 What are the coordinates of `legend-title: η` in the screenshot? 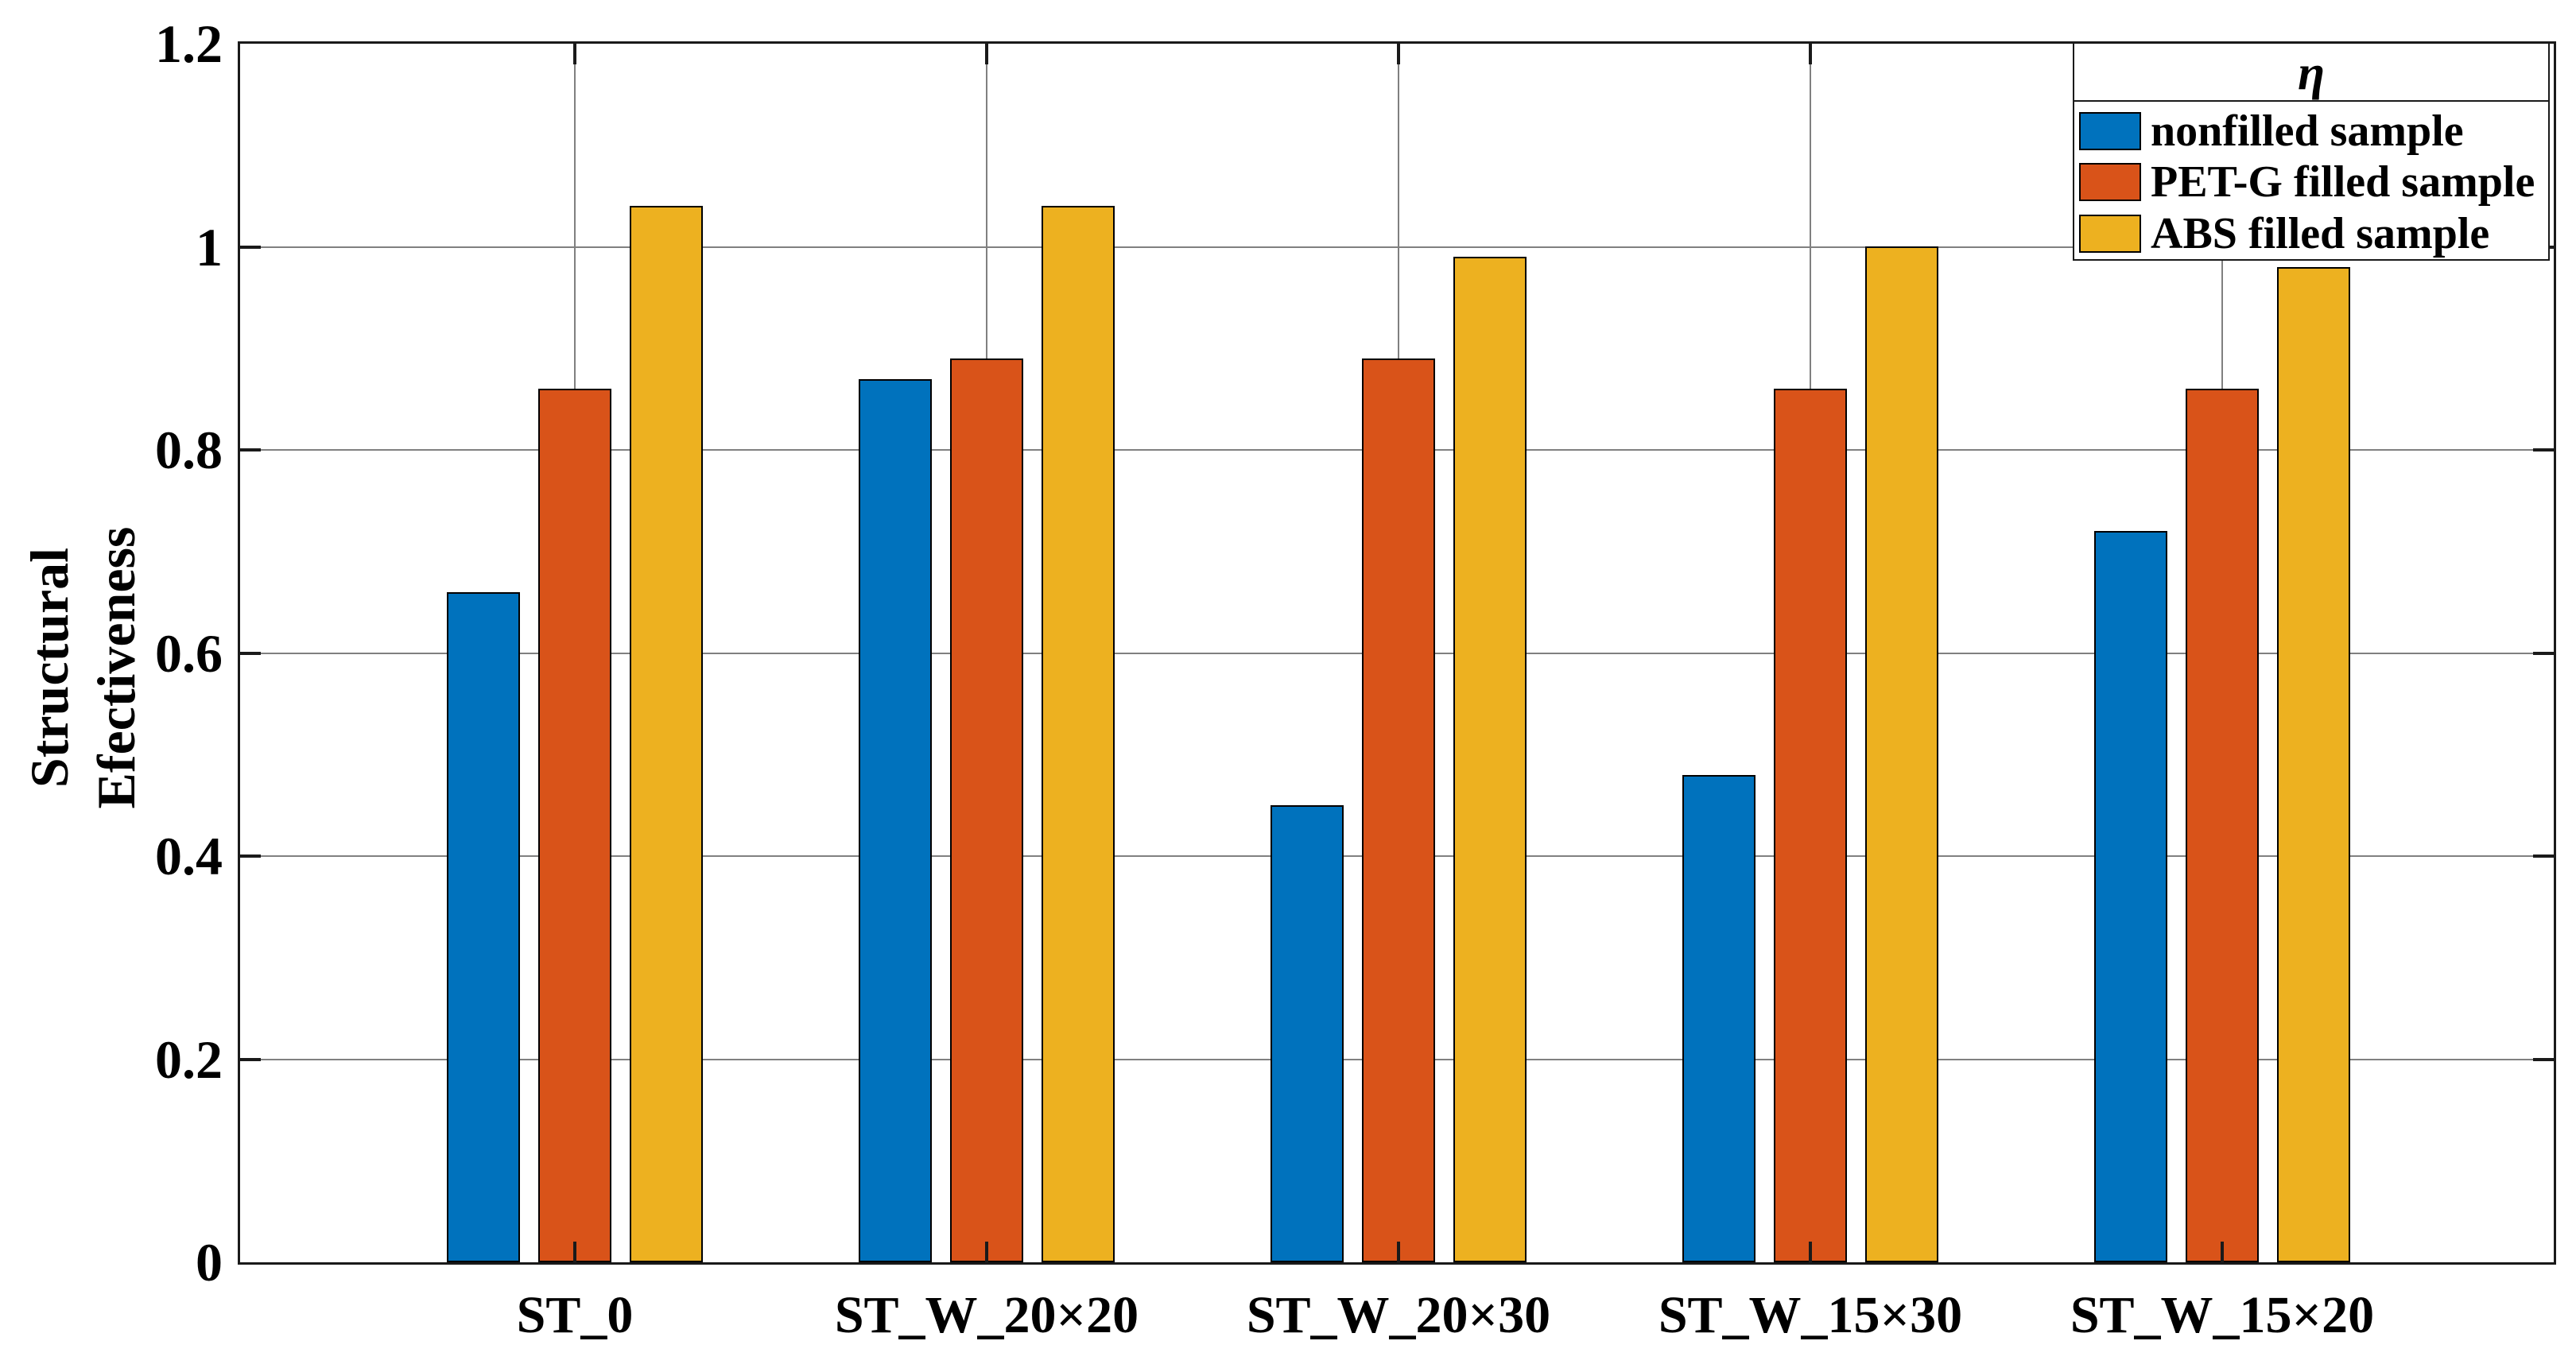 It's located at (2312, 73).